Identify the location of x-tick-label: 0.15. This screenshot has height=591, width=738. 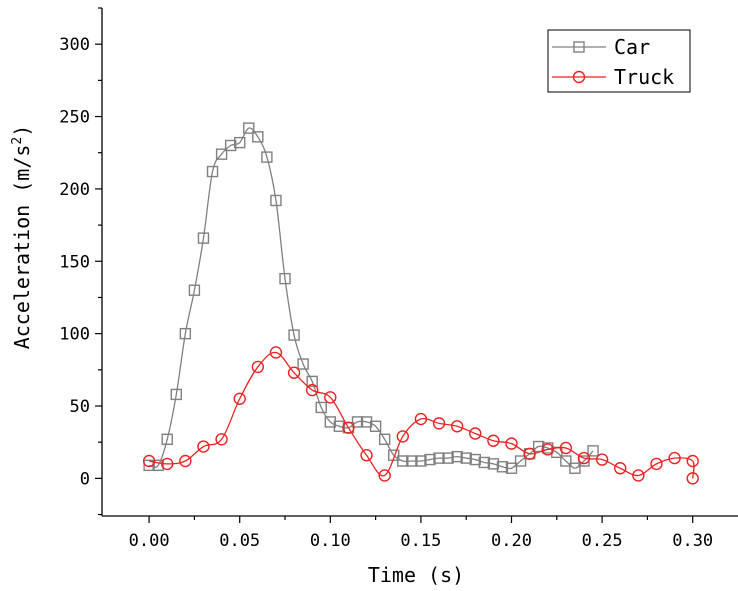
(420, 541).